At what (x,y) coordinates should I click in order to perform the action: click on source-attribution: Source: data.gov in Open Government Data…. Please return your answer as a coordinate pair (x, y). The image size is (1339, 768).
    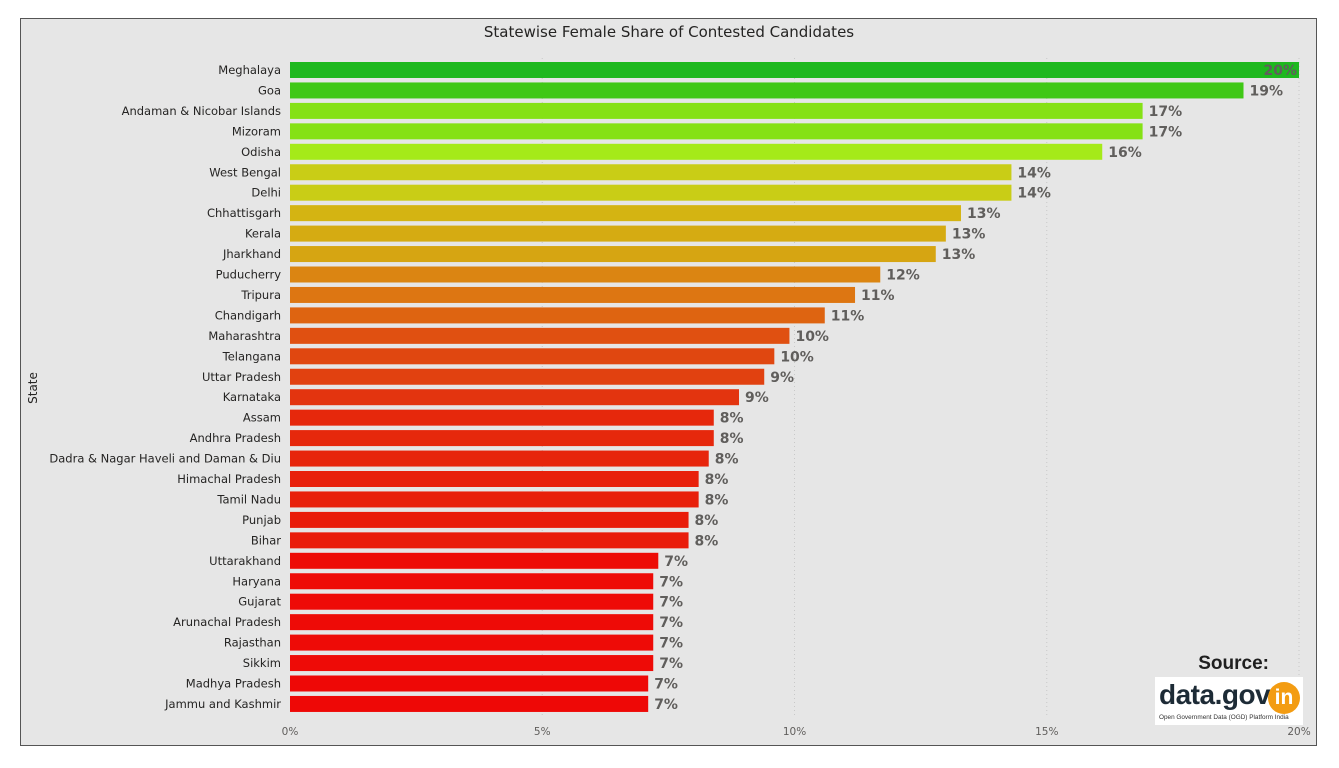
    Looking at the image, I should click on (1230, 689).